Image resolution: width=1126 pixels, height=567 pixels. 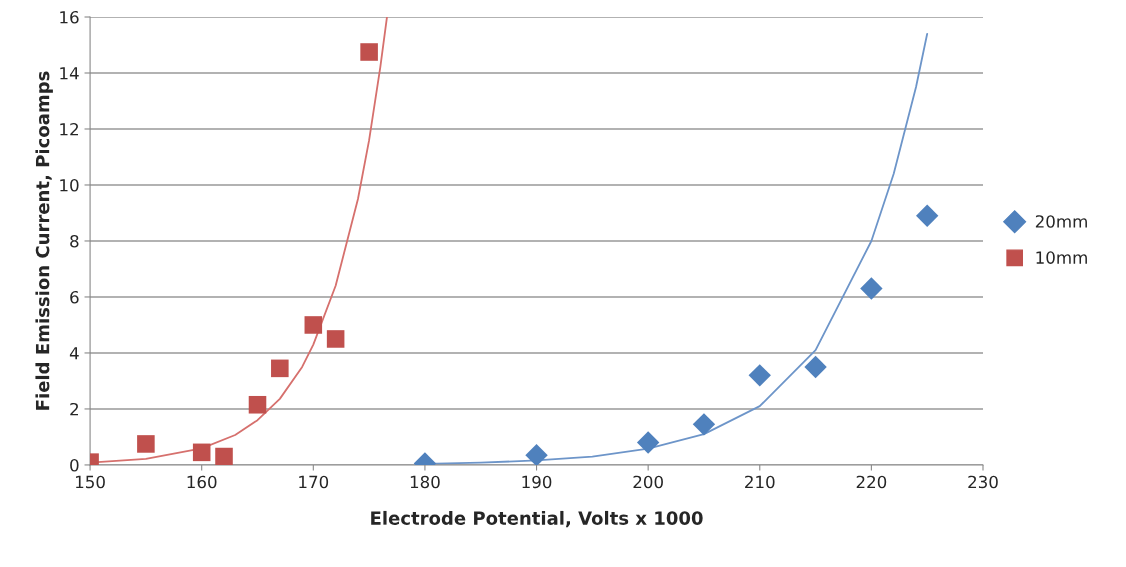 I want to click on x-tick-label: 180, so click(x=425, y=482).